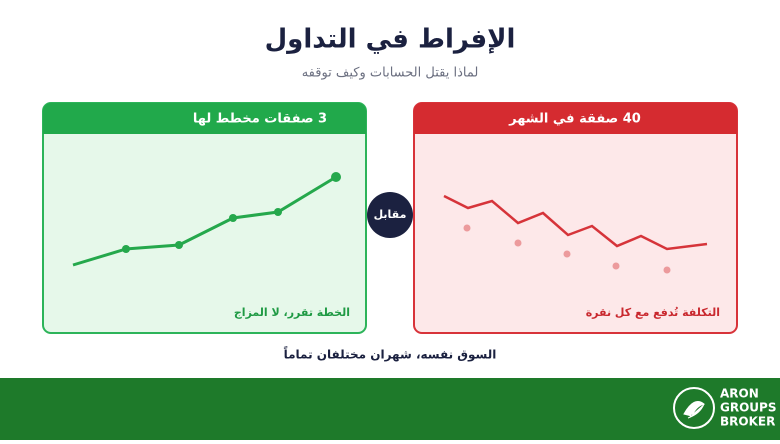 The image size is (780, 444). What do you see at coordinates (390, 409) in the screenshot?
I see `footer-band` at bounding box center [390, 409].